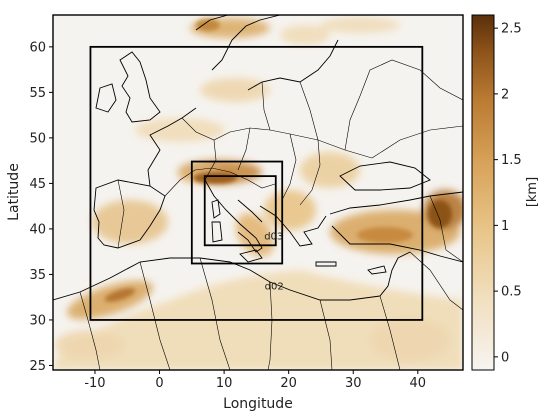 The image size is (550, 420). What do you see at coordinates (255, 380) in the screenshot?
I see `x-axis-ticks: -10 0 10 20 30 40` at bounding box center [255, 380].